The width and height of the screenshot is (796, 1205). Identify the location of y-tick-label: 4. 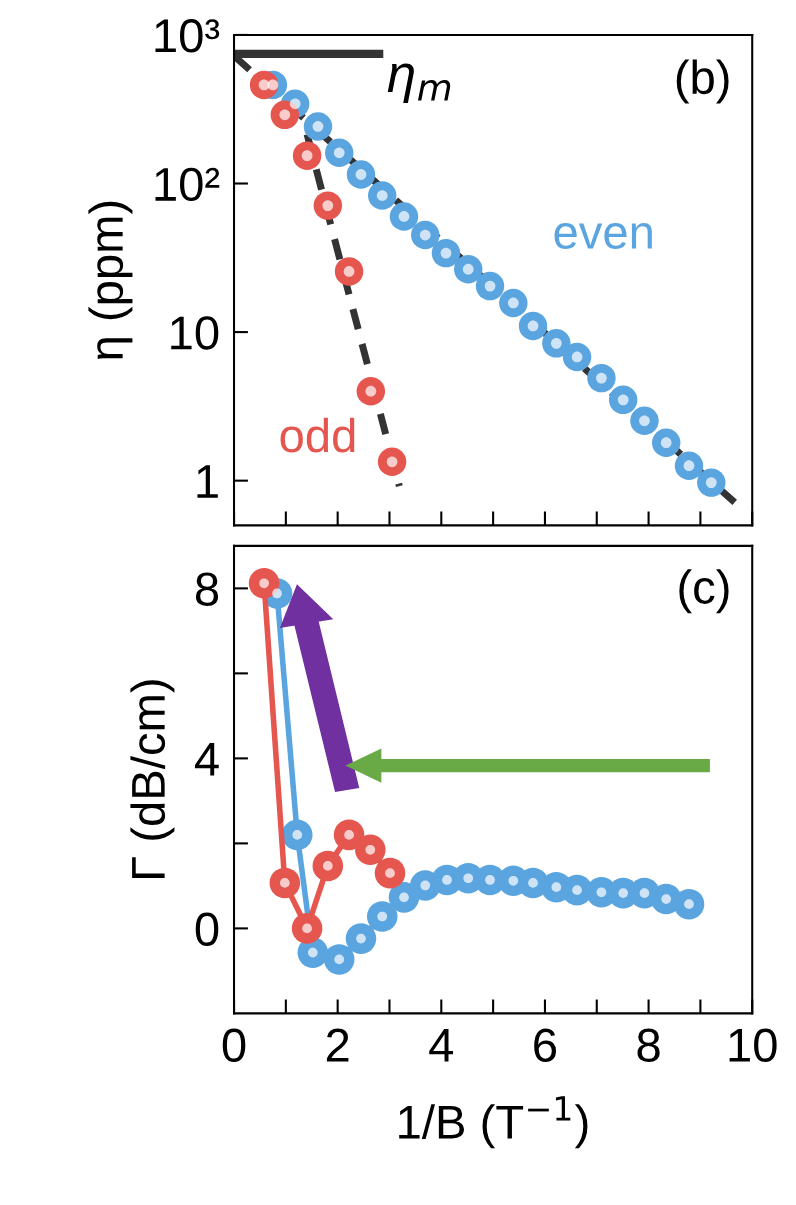
(206, 759).